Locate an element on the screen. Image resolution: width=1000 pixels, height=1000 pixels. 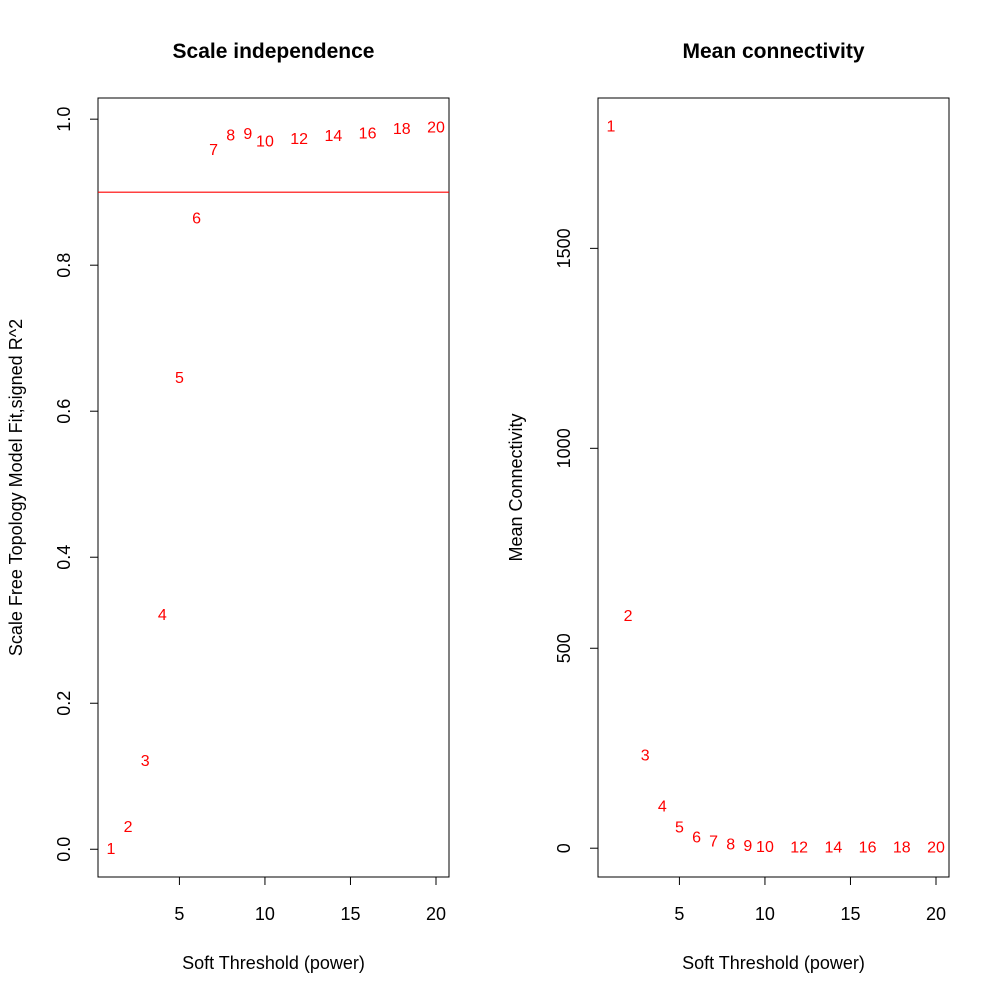
y-tick-label: 500 is located at coordinates (564, 648).